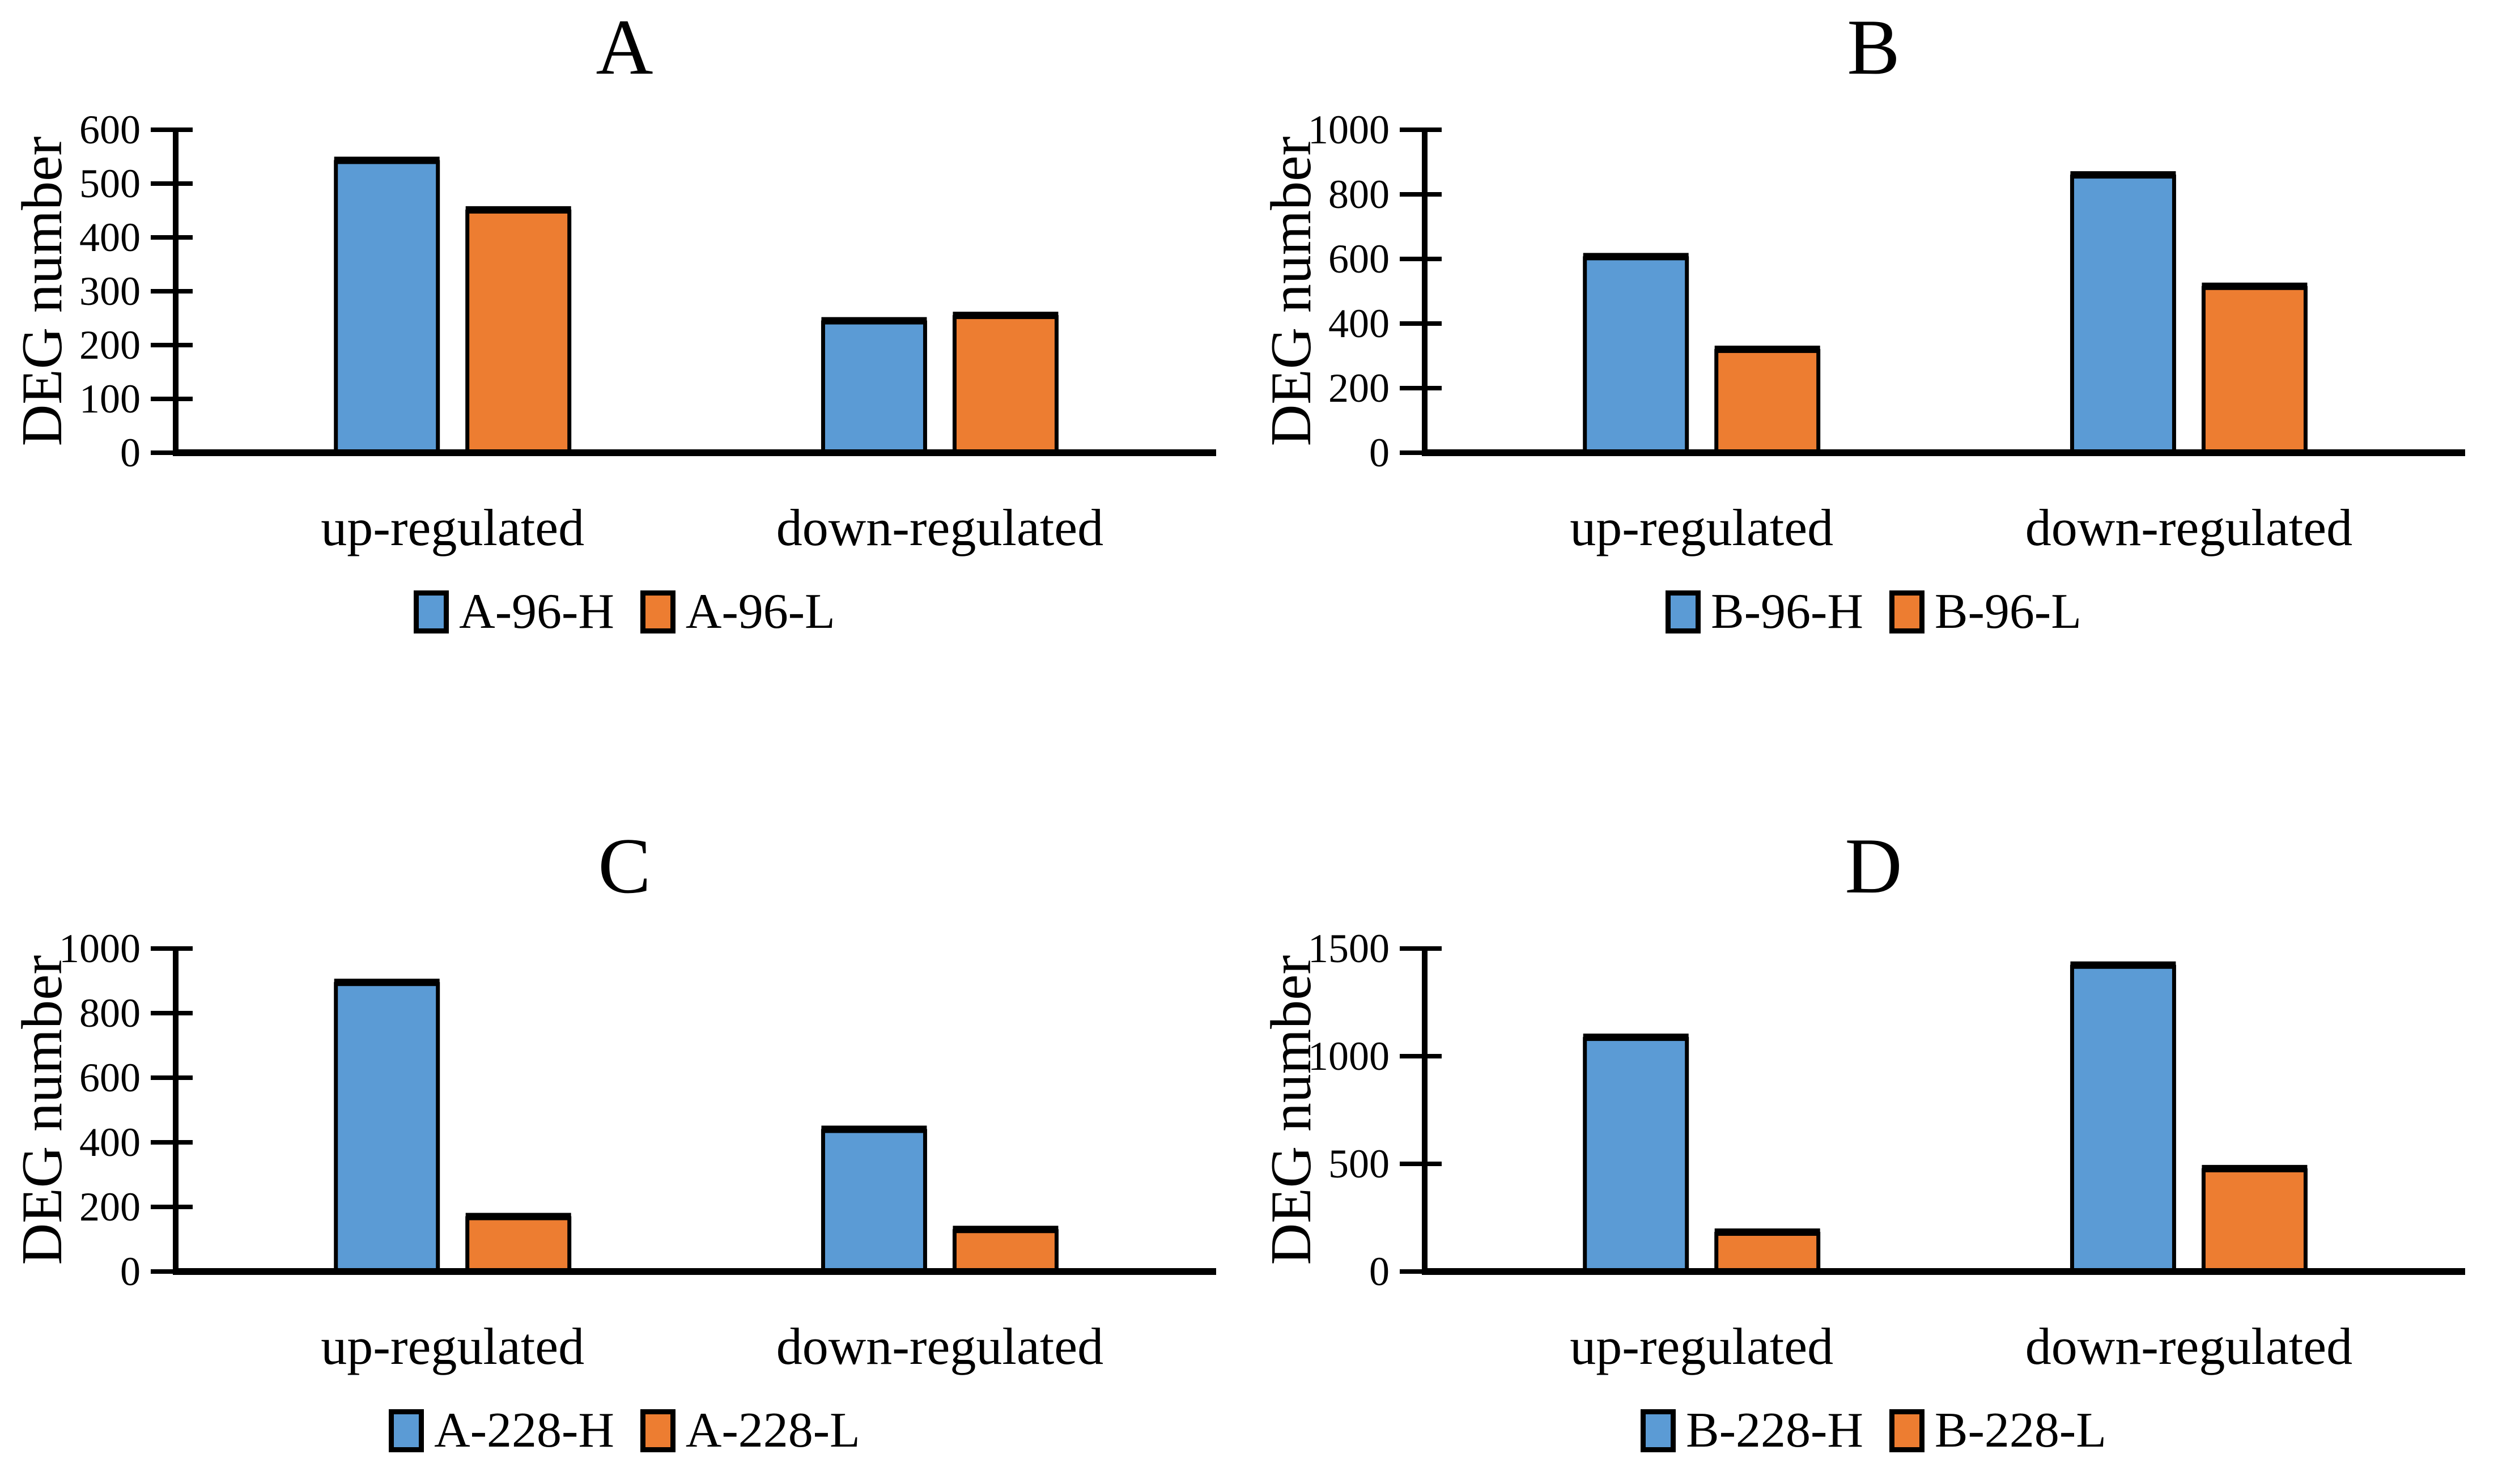 This screenshot has height=1484, width=2498. I want to click on legend-item: B-96-L, so click(1985, 612).